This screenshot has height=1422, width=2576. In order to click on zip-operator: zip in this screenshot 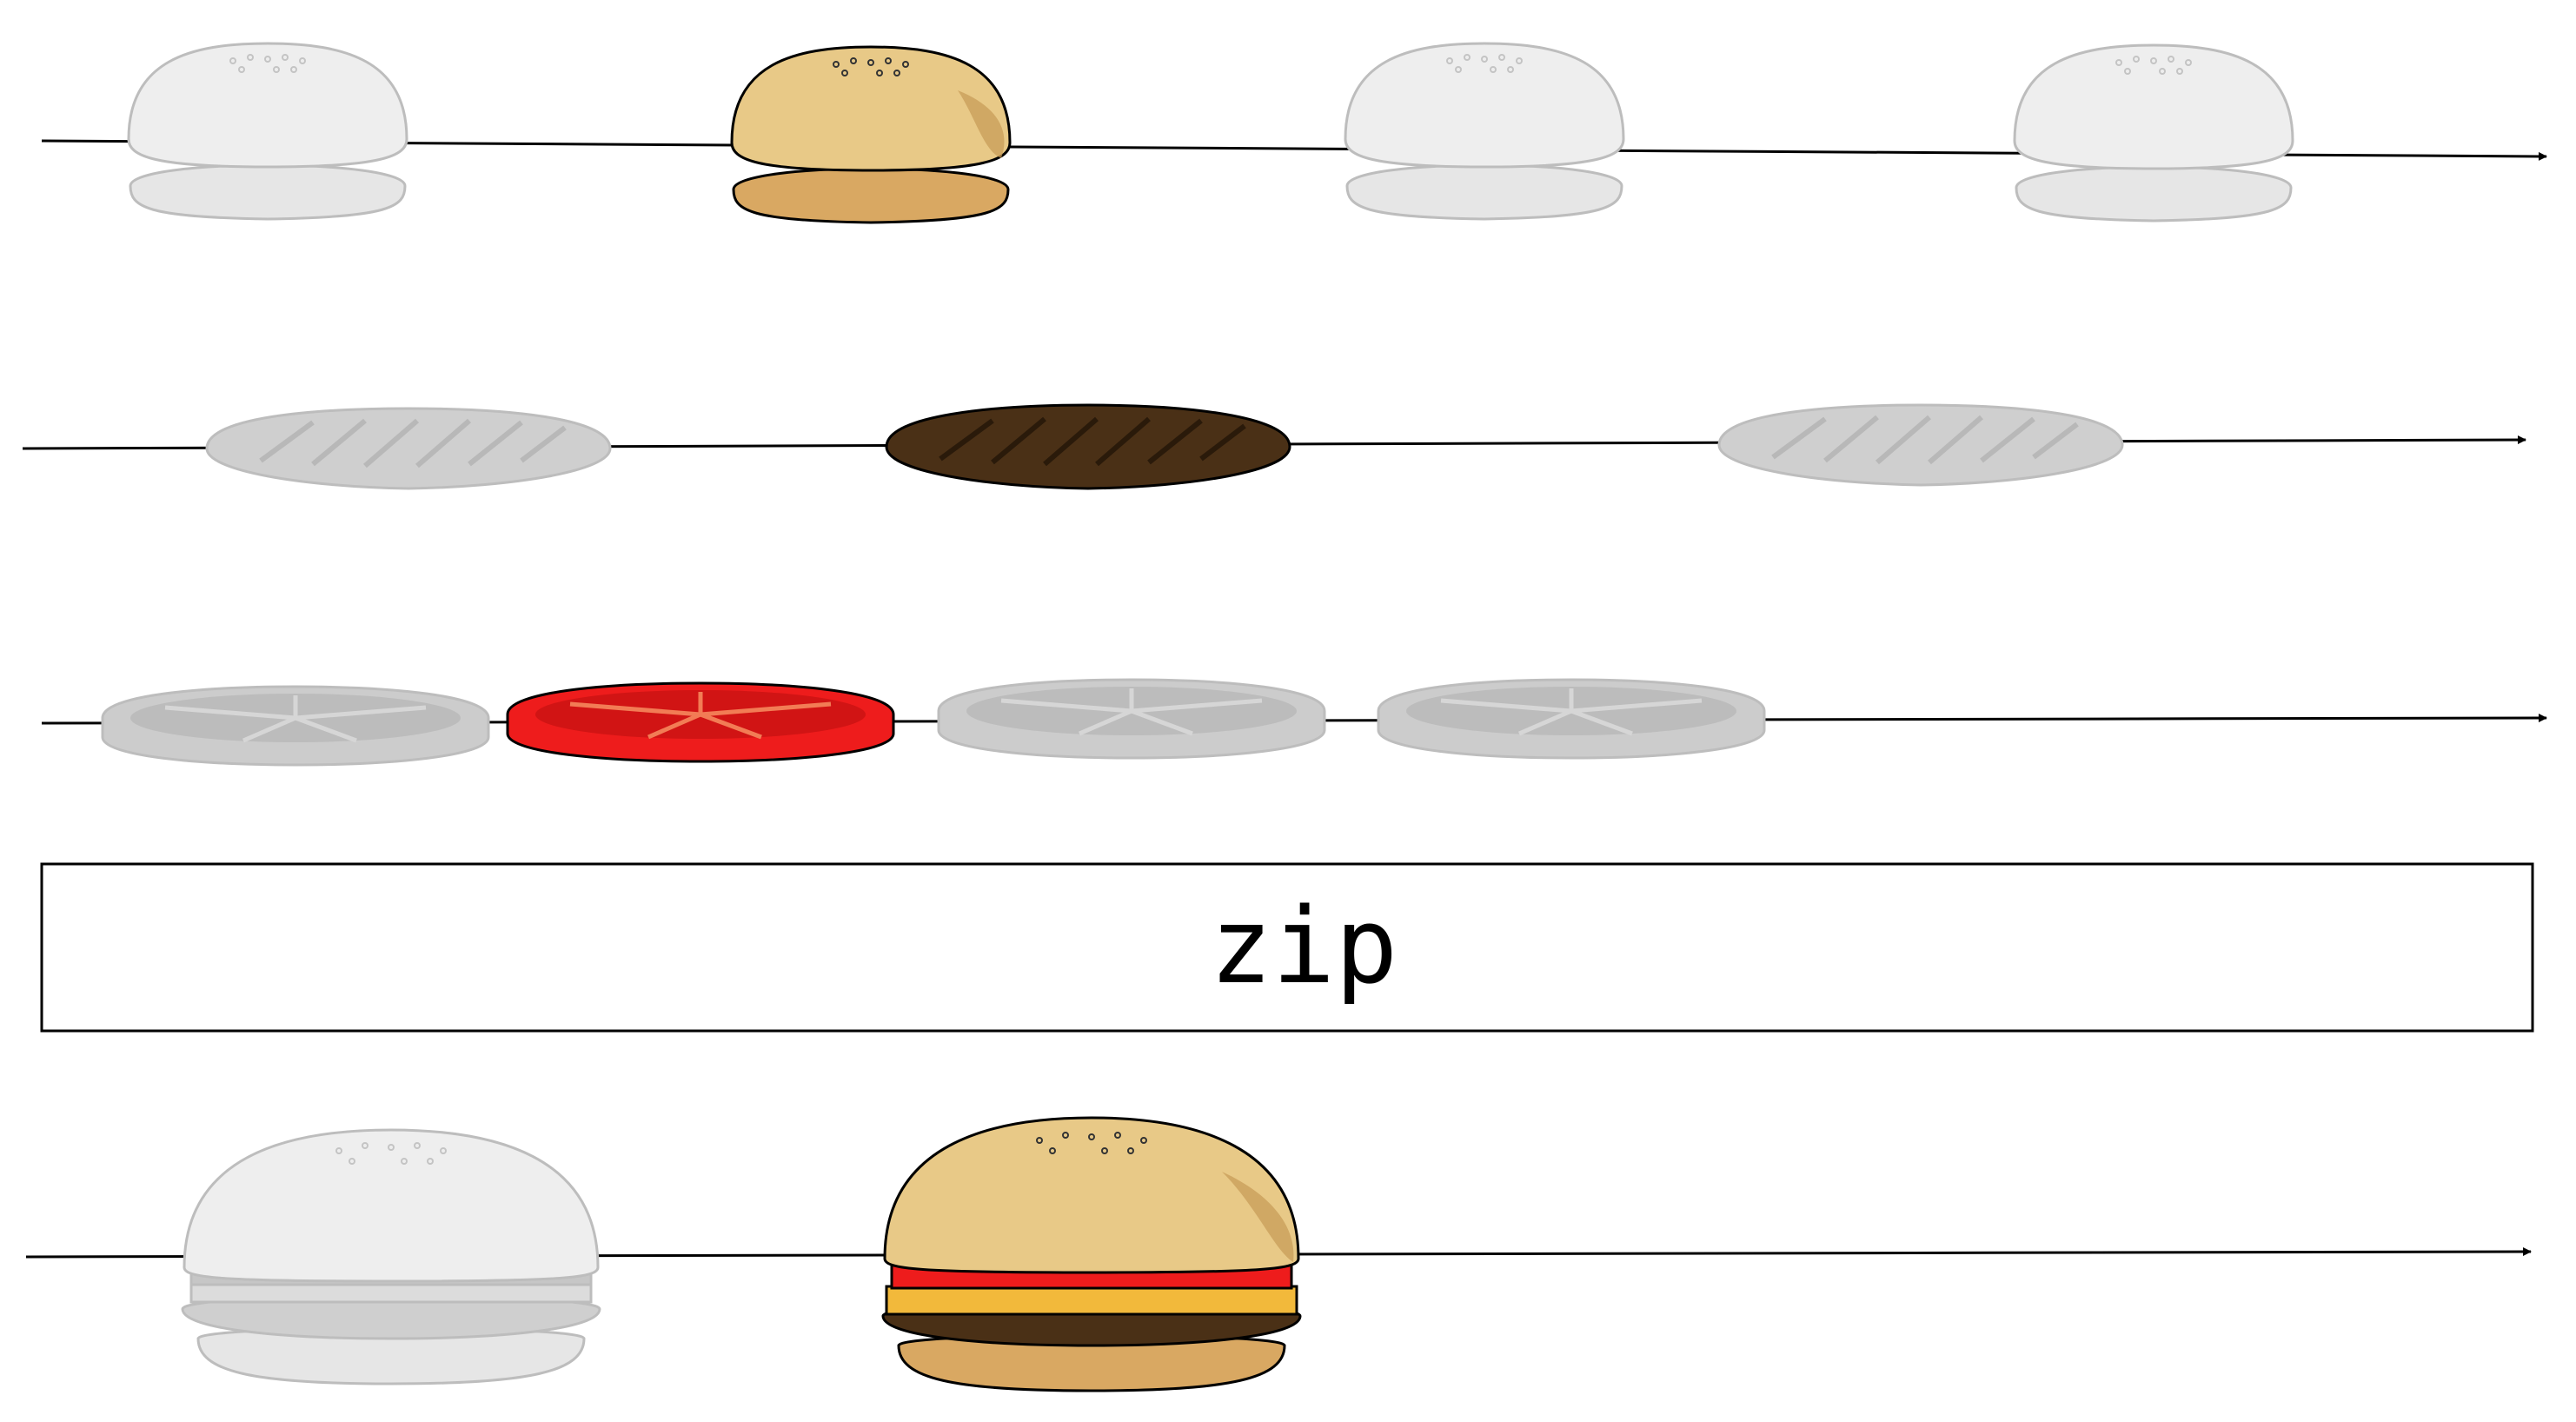, I will do `click(1287, 948)`.